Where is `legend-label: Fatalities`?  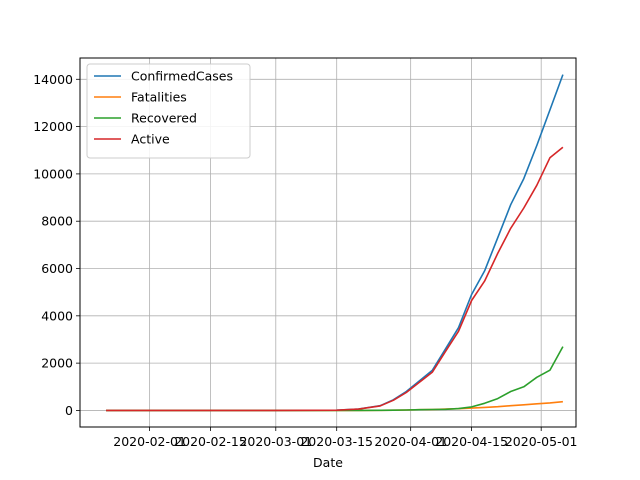 legend-label: Fatalities is located at coordinates (159, 97).